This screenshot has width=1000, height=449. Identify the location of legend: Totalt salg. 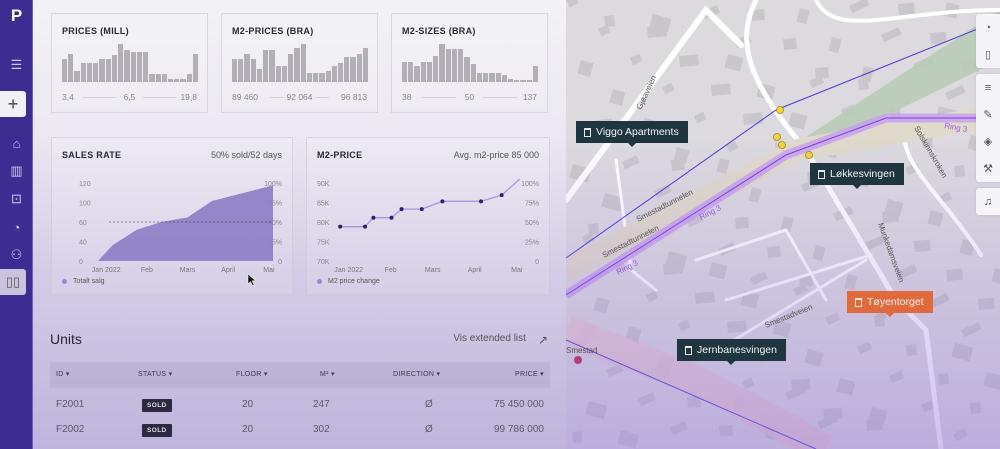
(83, 281).